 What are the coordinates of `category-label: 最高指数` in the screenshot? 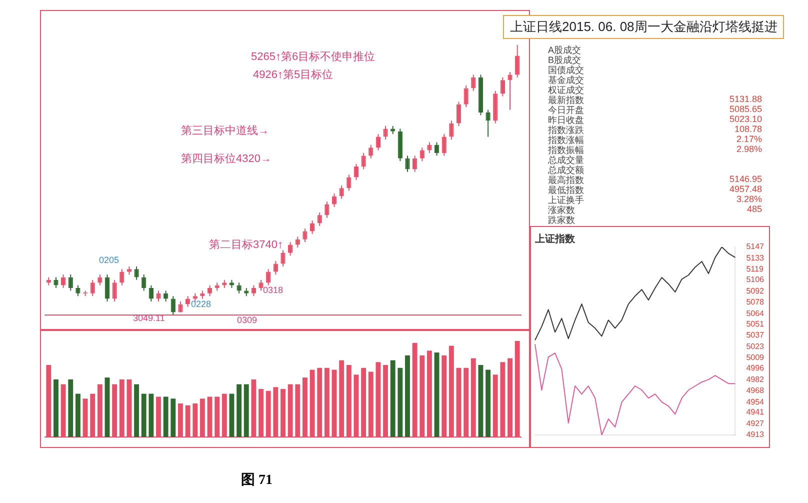 It's located at (566, 179).